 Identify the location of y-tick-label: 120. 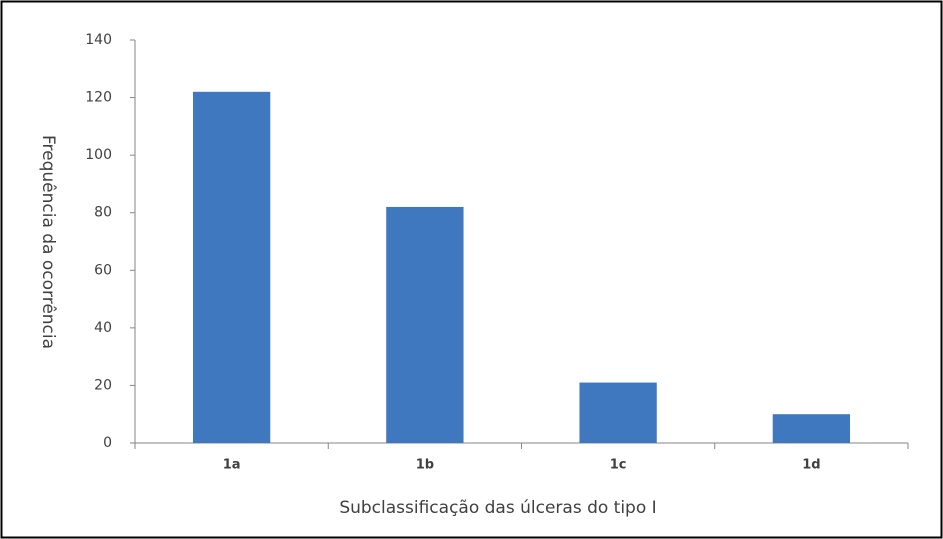
(98, 98).